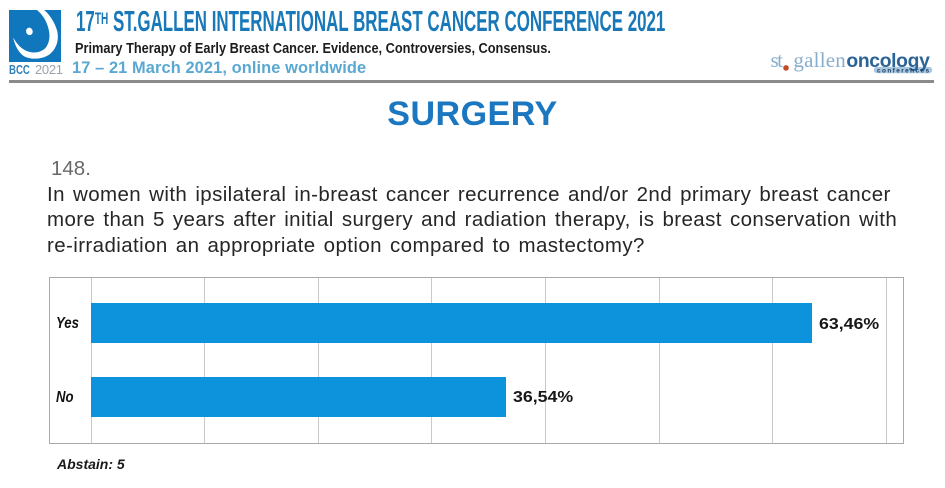 Image resolution: width=945 pixels, height=488 pixels. I want to click on svg-text: gallen, so click(819, 60).